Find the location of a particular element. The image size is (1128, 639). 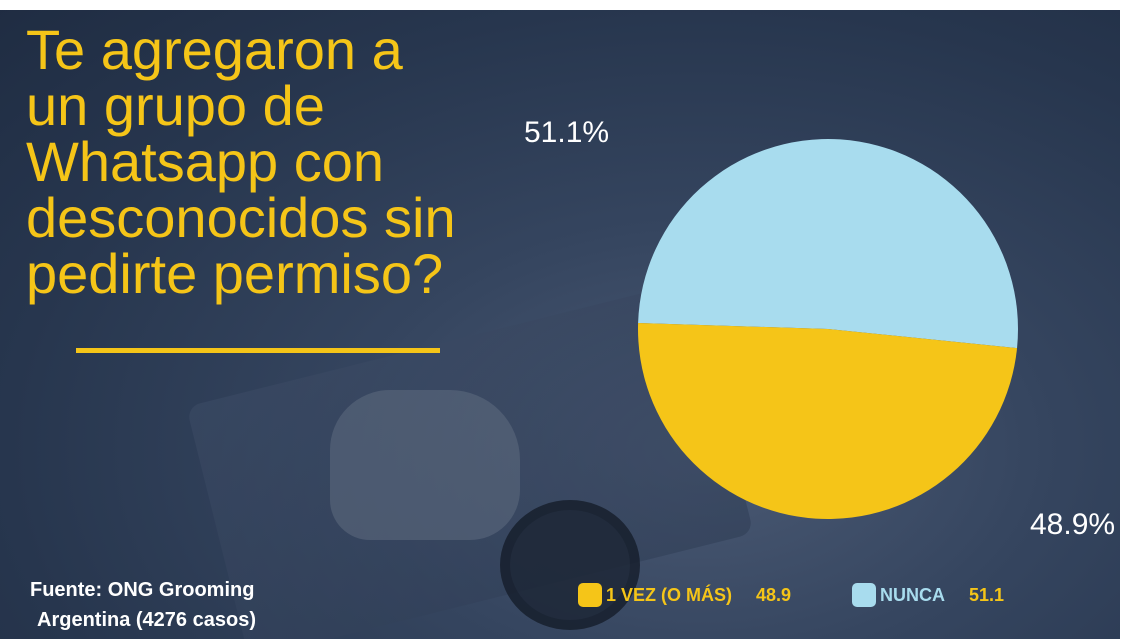

right-border is located at coordinates (1124, 319).